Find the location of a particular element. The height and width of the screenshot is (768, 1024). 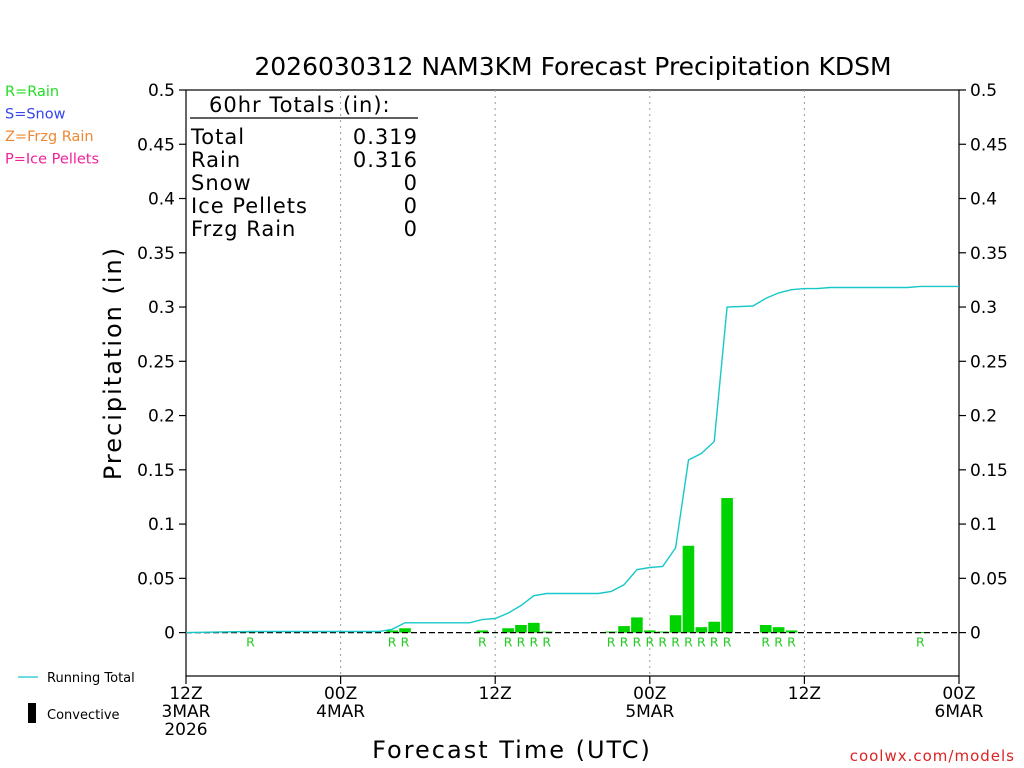

precip-type-legend: R=Rain S=Snow Z=Frzg Rain P=Ice Pellets is located at coordinates (52, 126).